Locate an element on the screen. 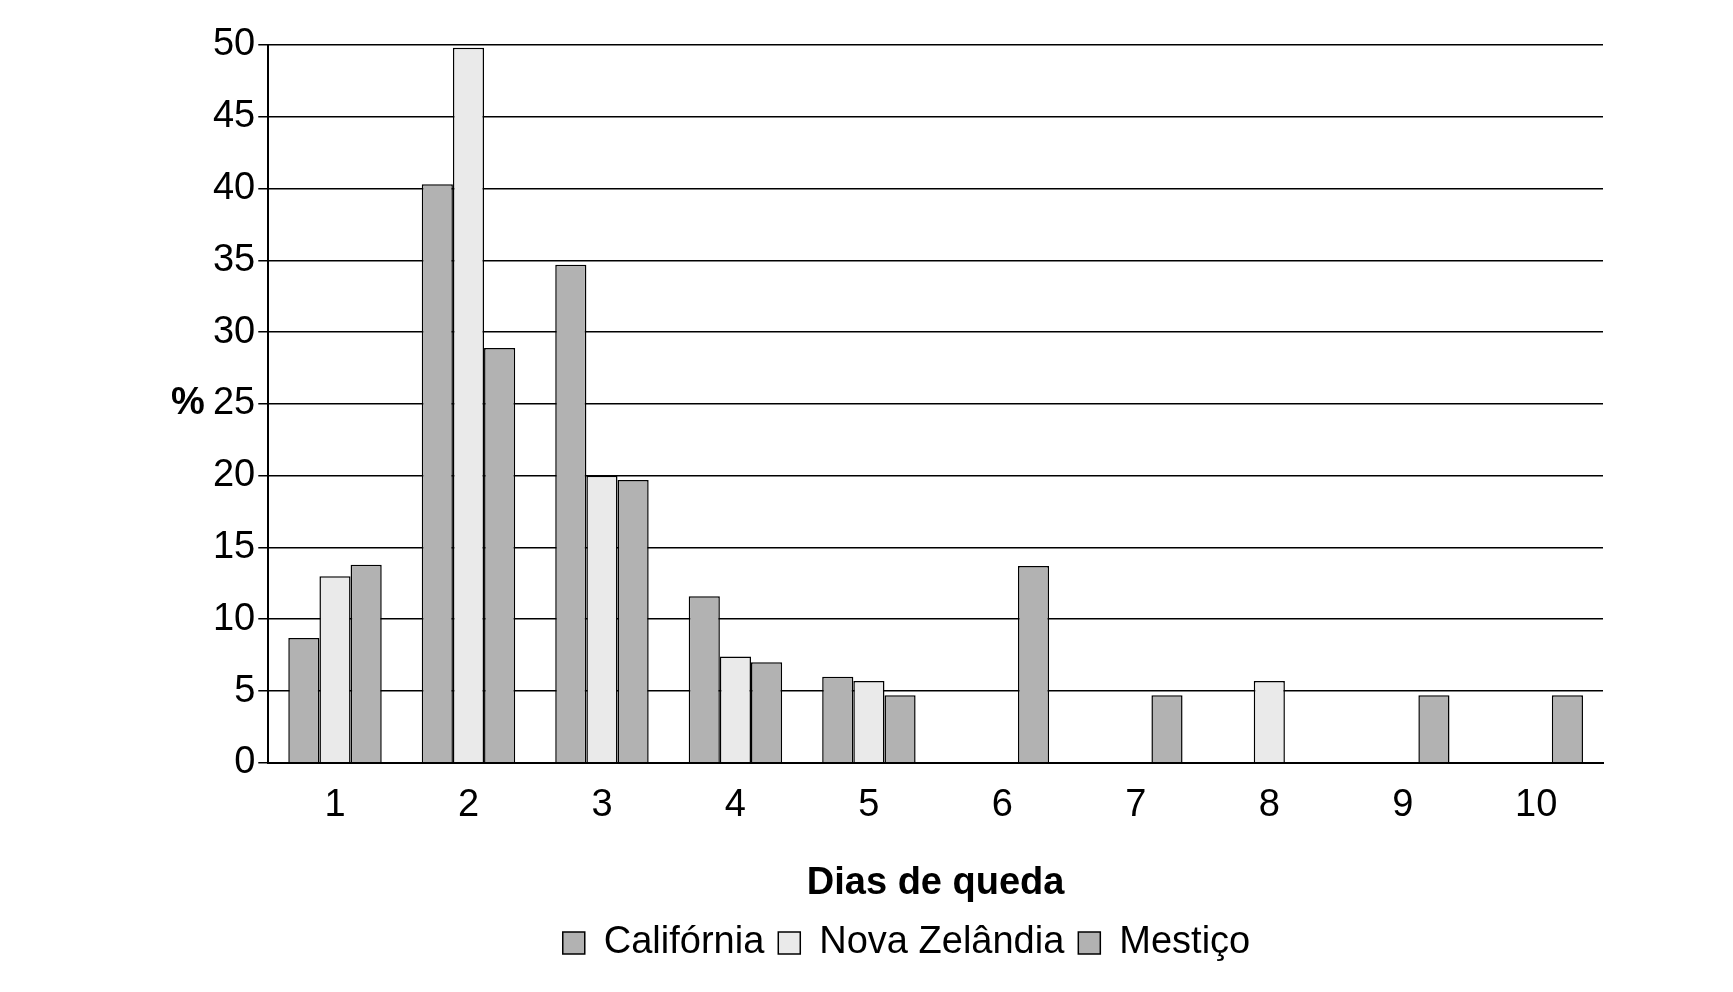  x-tick-label: 1 is located at coordinates (335, 803).